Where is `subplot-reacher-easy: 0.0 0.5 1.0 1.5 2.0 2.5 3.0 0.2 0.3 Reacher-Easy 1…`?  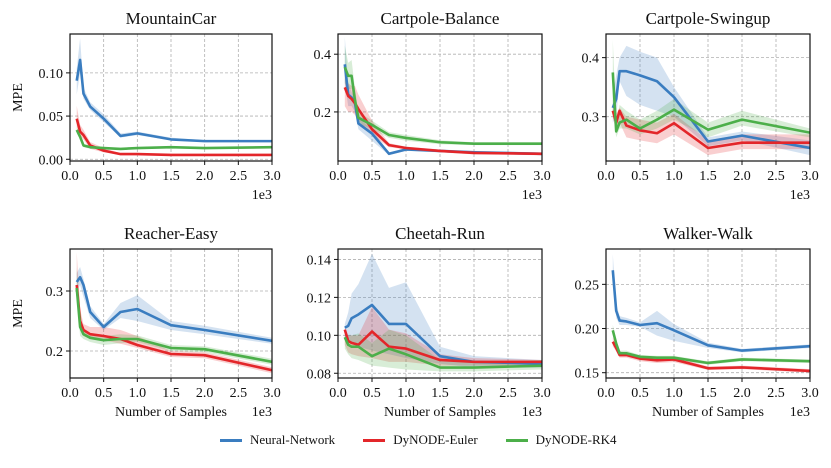 subplot-reacher-easy: 0.0 0.5 1.0 1.5 2.0 2.5 3.0 0.2 0.3 Reacher-Easy 1… is located at coordinates (146, 322).